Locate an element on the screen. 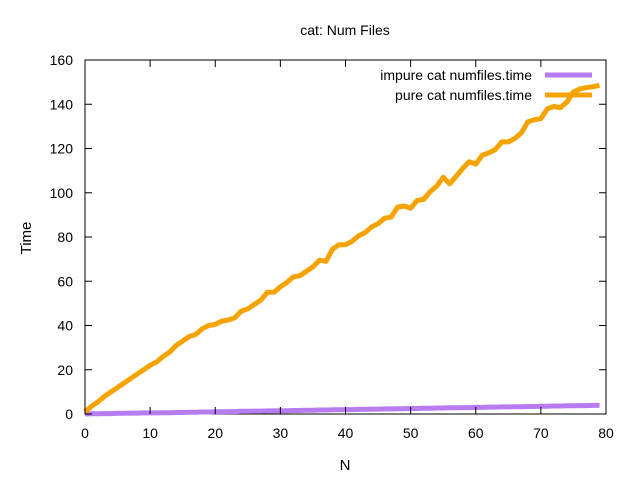  legend-label: pure cat numfiles.time is located at coordinates (463, 95).